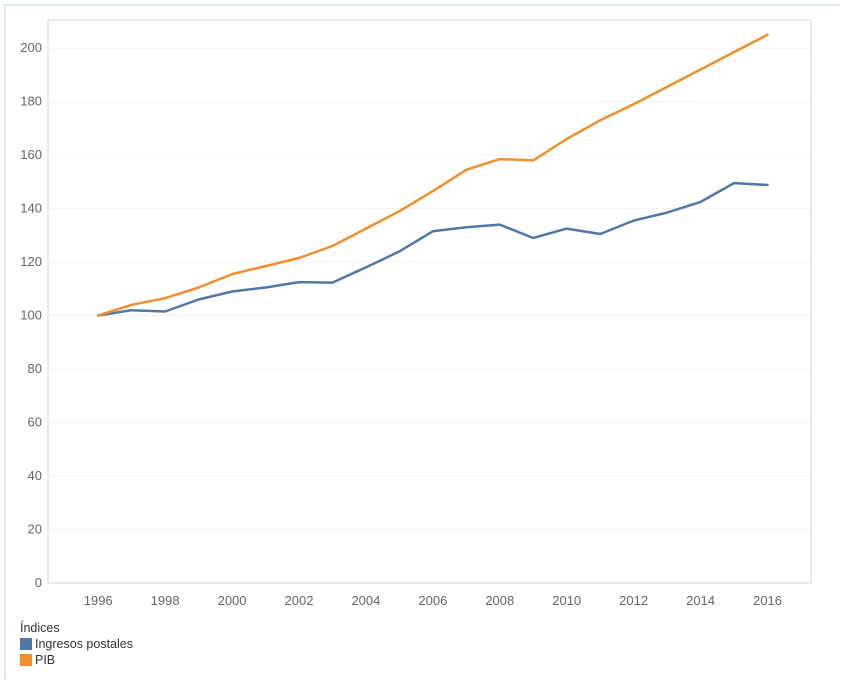 The height and width of the screenshot is (681, 844). Describe the element at coordinates (567, 139) in the screenshot. I see `data-point-1-2010` at that location.